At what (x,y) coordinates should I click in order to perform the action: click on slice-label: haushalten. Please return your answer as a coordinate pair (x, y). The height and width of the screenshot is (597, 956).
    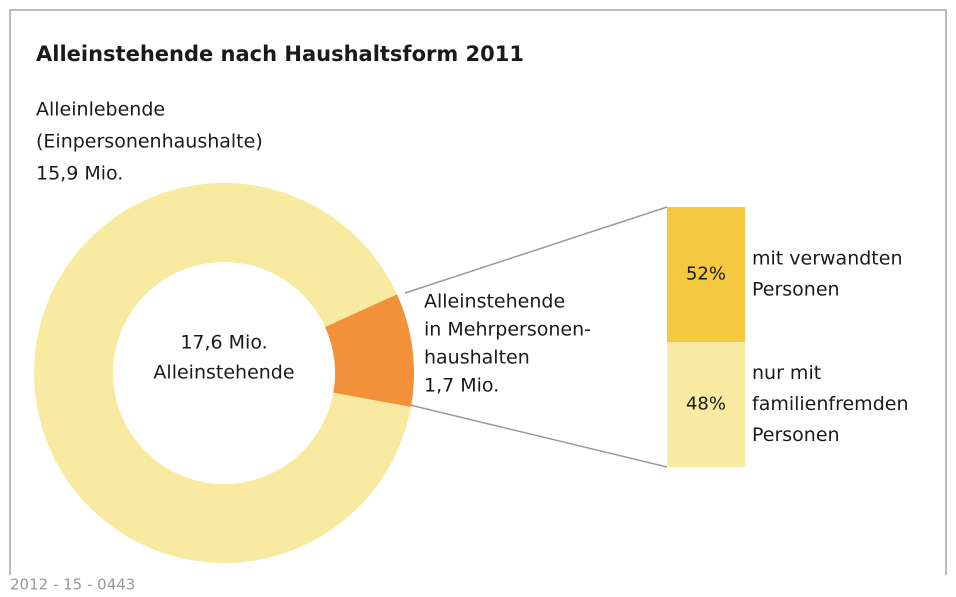
    Looking at the image, I should click on (477, 358).